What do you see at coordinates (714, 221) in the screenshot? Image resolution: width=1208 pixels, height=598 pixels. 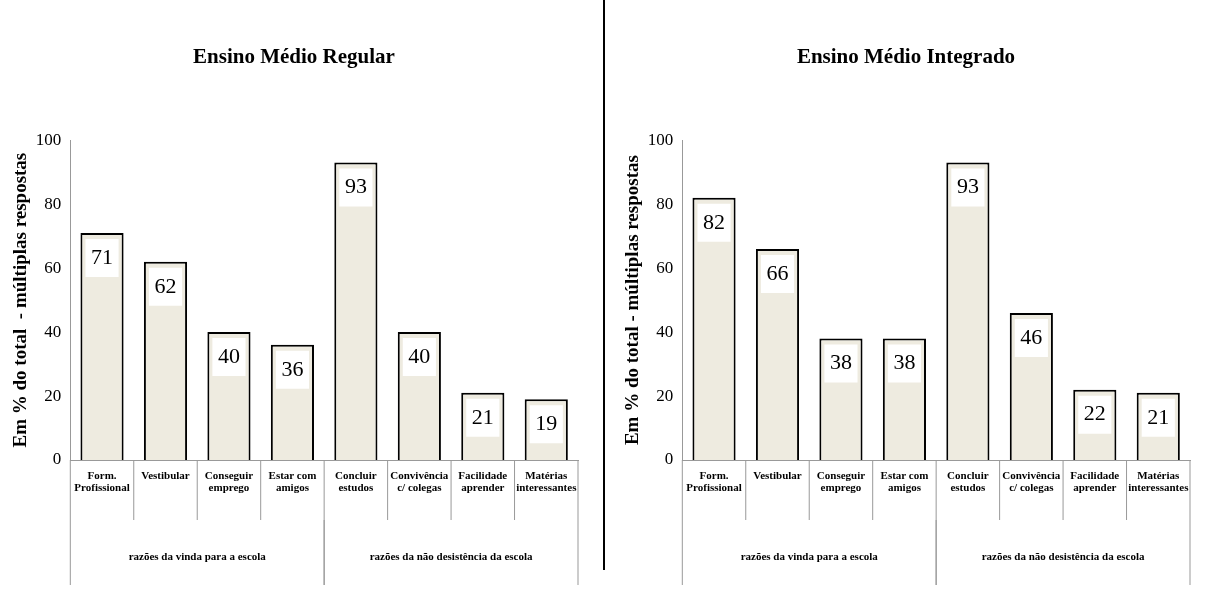 I see `data-label: 82` at bounding box center [714, 221].